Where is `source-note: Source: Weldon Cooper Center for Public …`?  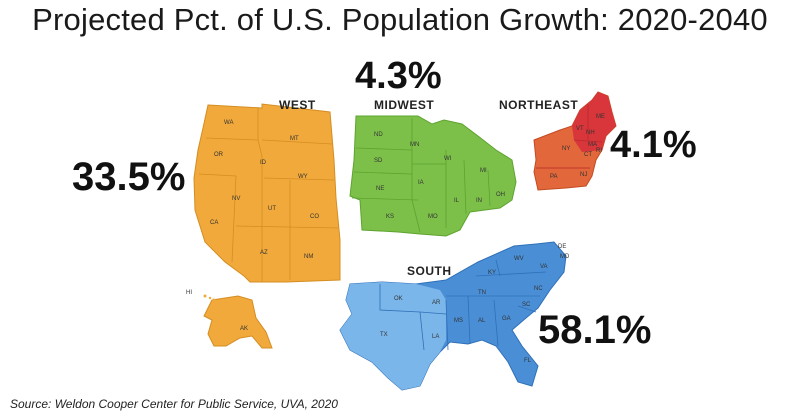
source-note: Source: Weldon Cooper Center for Public … is located at coordinates (174, 404).